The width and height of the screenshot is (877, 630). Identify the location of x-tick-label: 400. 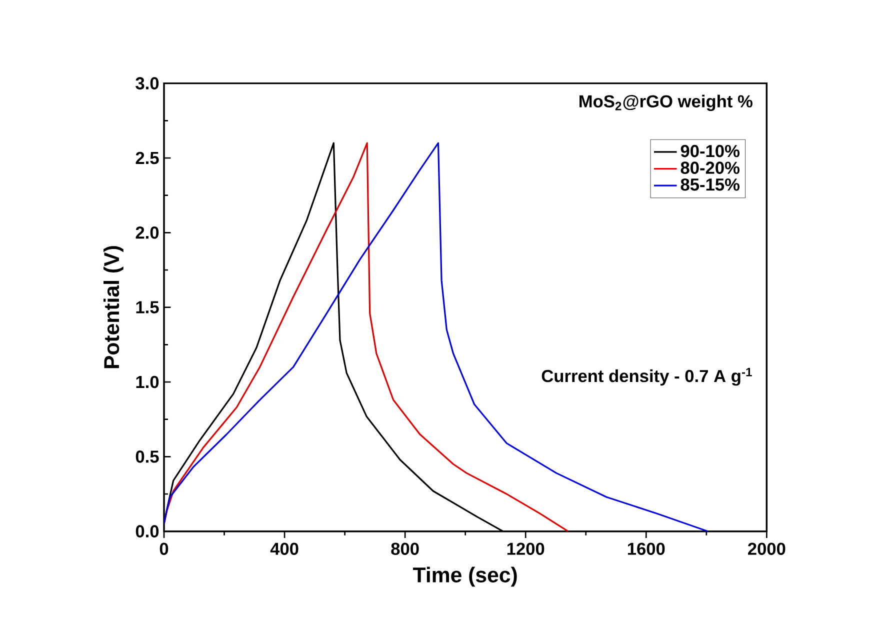
(284, 548).